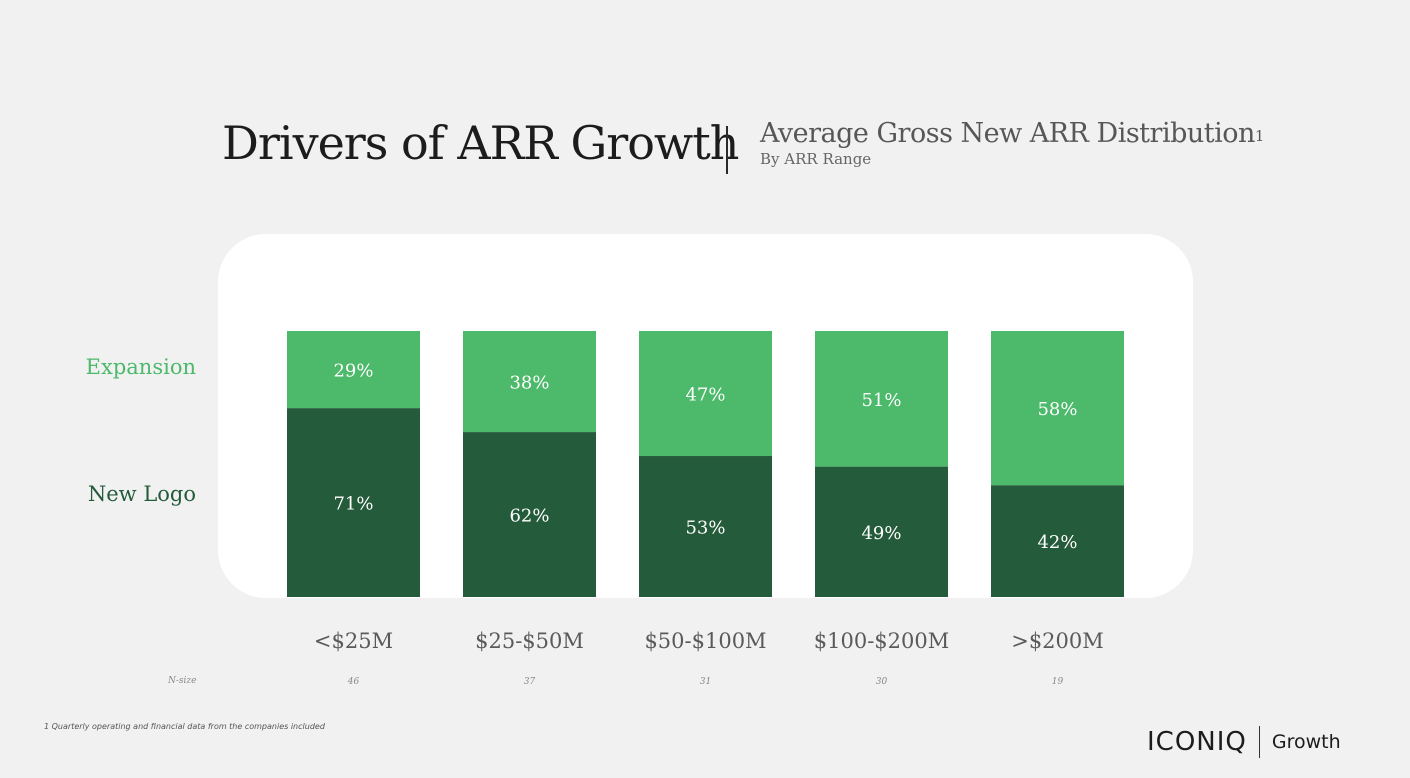 The image size is (1410, 778). What do you see at coordinates (141, 494) in the screenshot?
I see `legend-new-logo: New Logo` at bounding box center [141, 494].